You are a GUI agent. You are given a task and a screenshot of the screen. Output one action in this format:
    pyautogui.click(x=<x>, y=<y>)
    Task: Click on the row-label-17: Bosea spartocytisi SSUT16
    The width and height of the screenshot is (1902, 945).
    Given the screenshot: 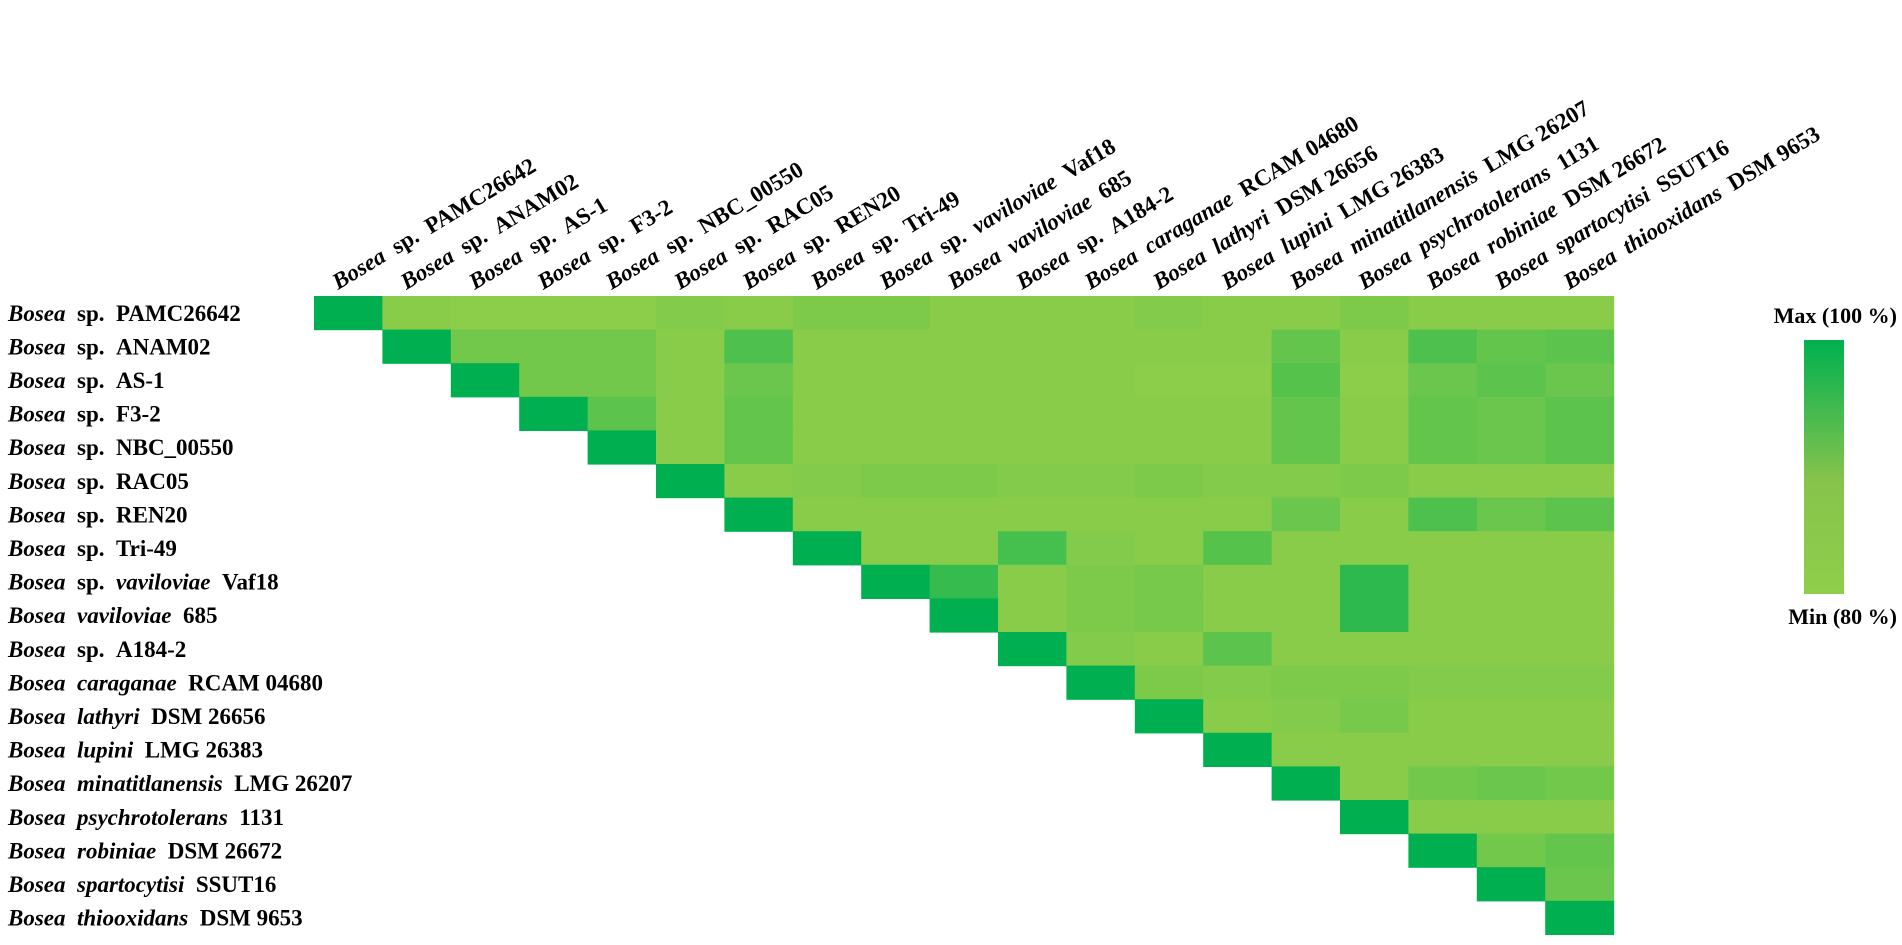 What is the action you would take?
    pyautogui.click(x=141, y=884)
    